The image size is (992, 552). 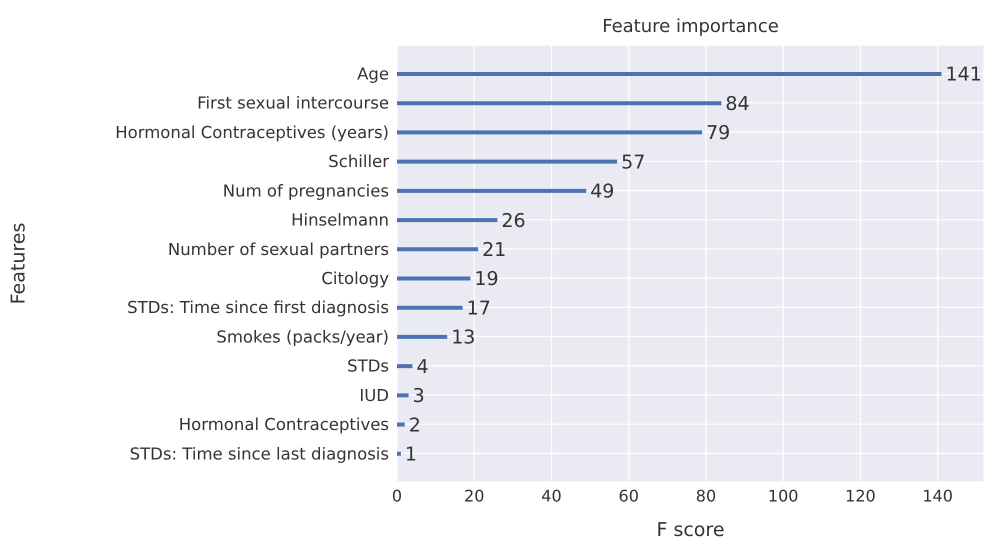 What do you see at coordinates (252, 132) in the screenshot?
I see `y-tick-label: Hormonal Contraceptives (years)` at bounding box center [252, 132].